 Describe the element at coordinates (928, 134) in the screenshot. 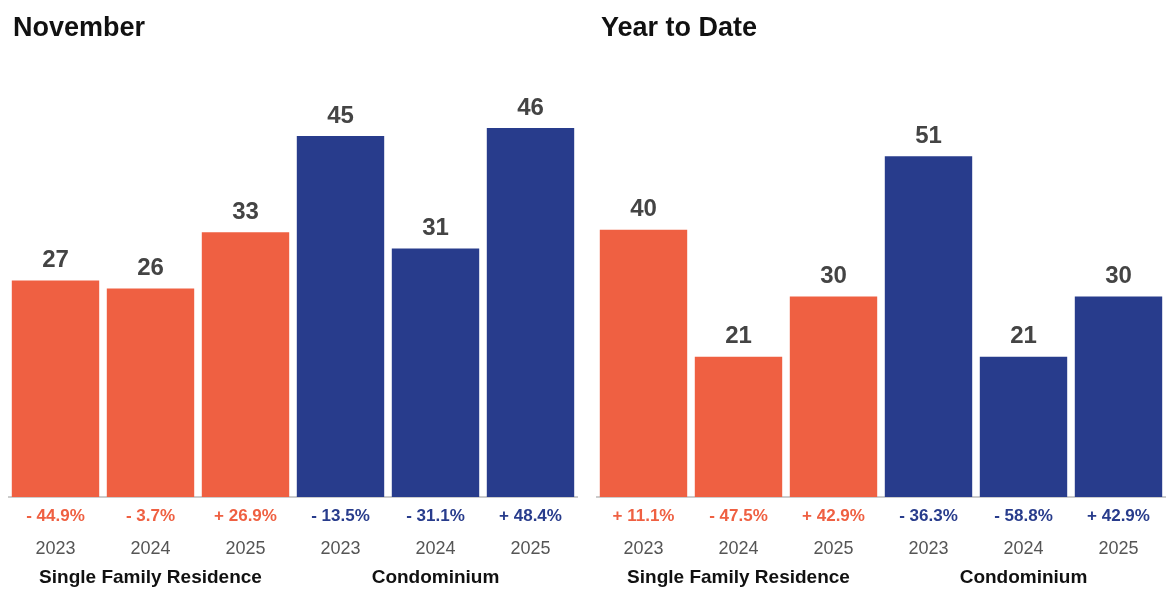

I see `data-label: 51` at that location.